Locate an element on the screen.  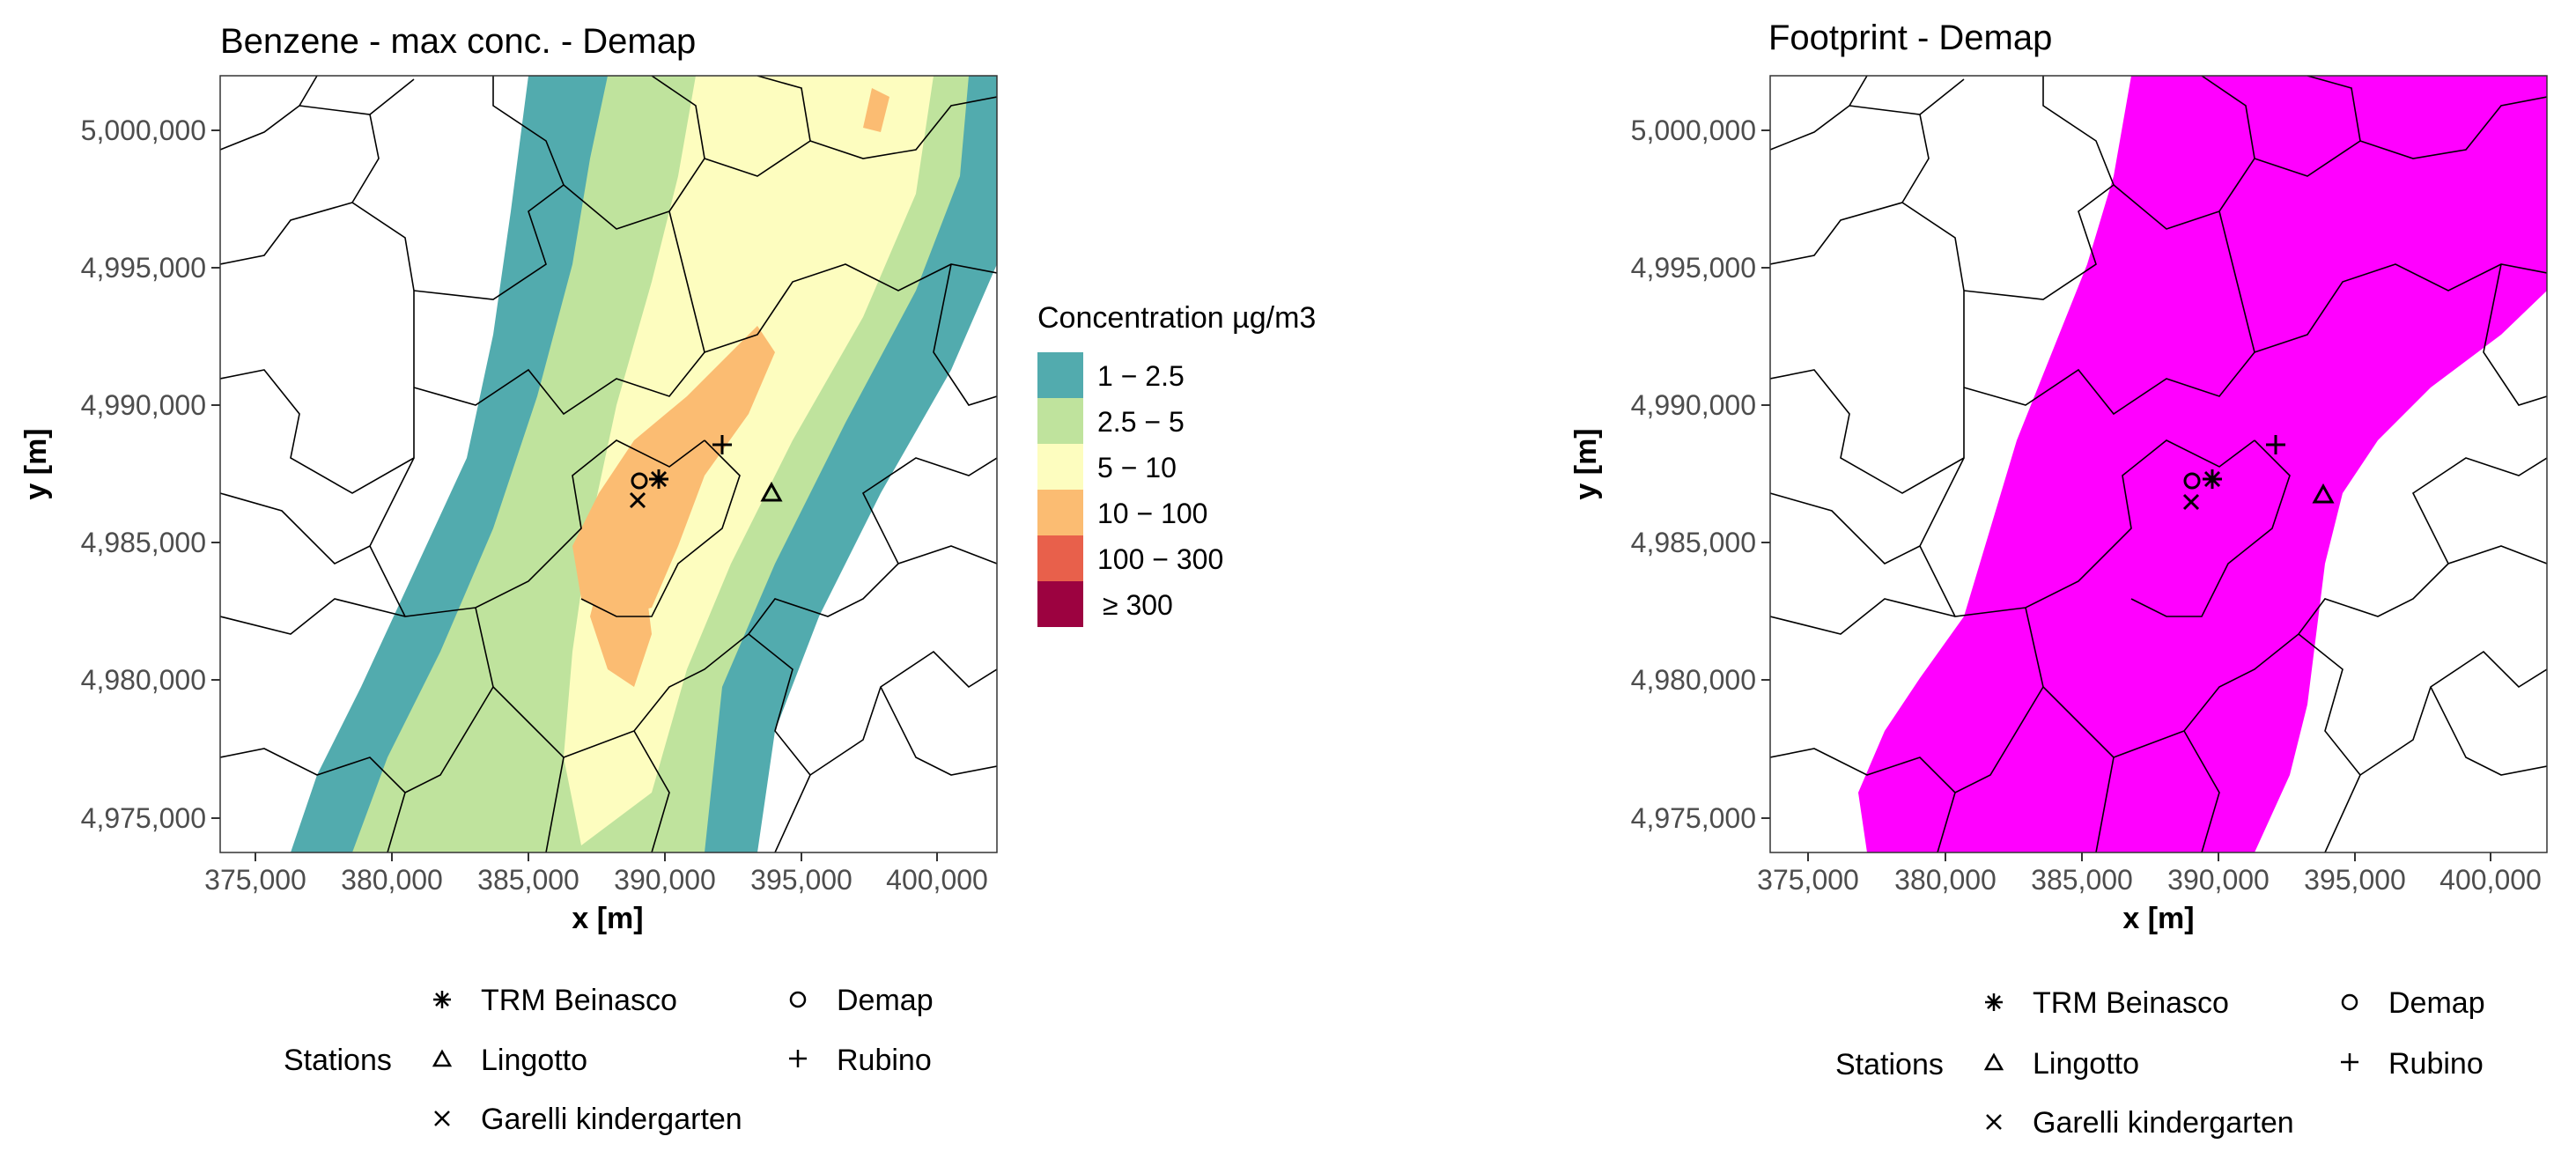
legend-triangle-icon is located at coordinates (442, 1058).